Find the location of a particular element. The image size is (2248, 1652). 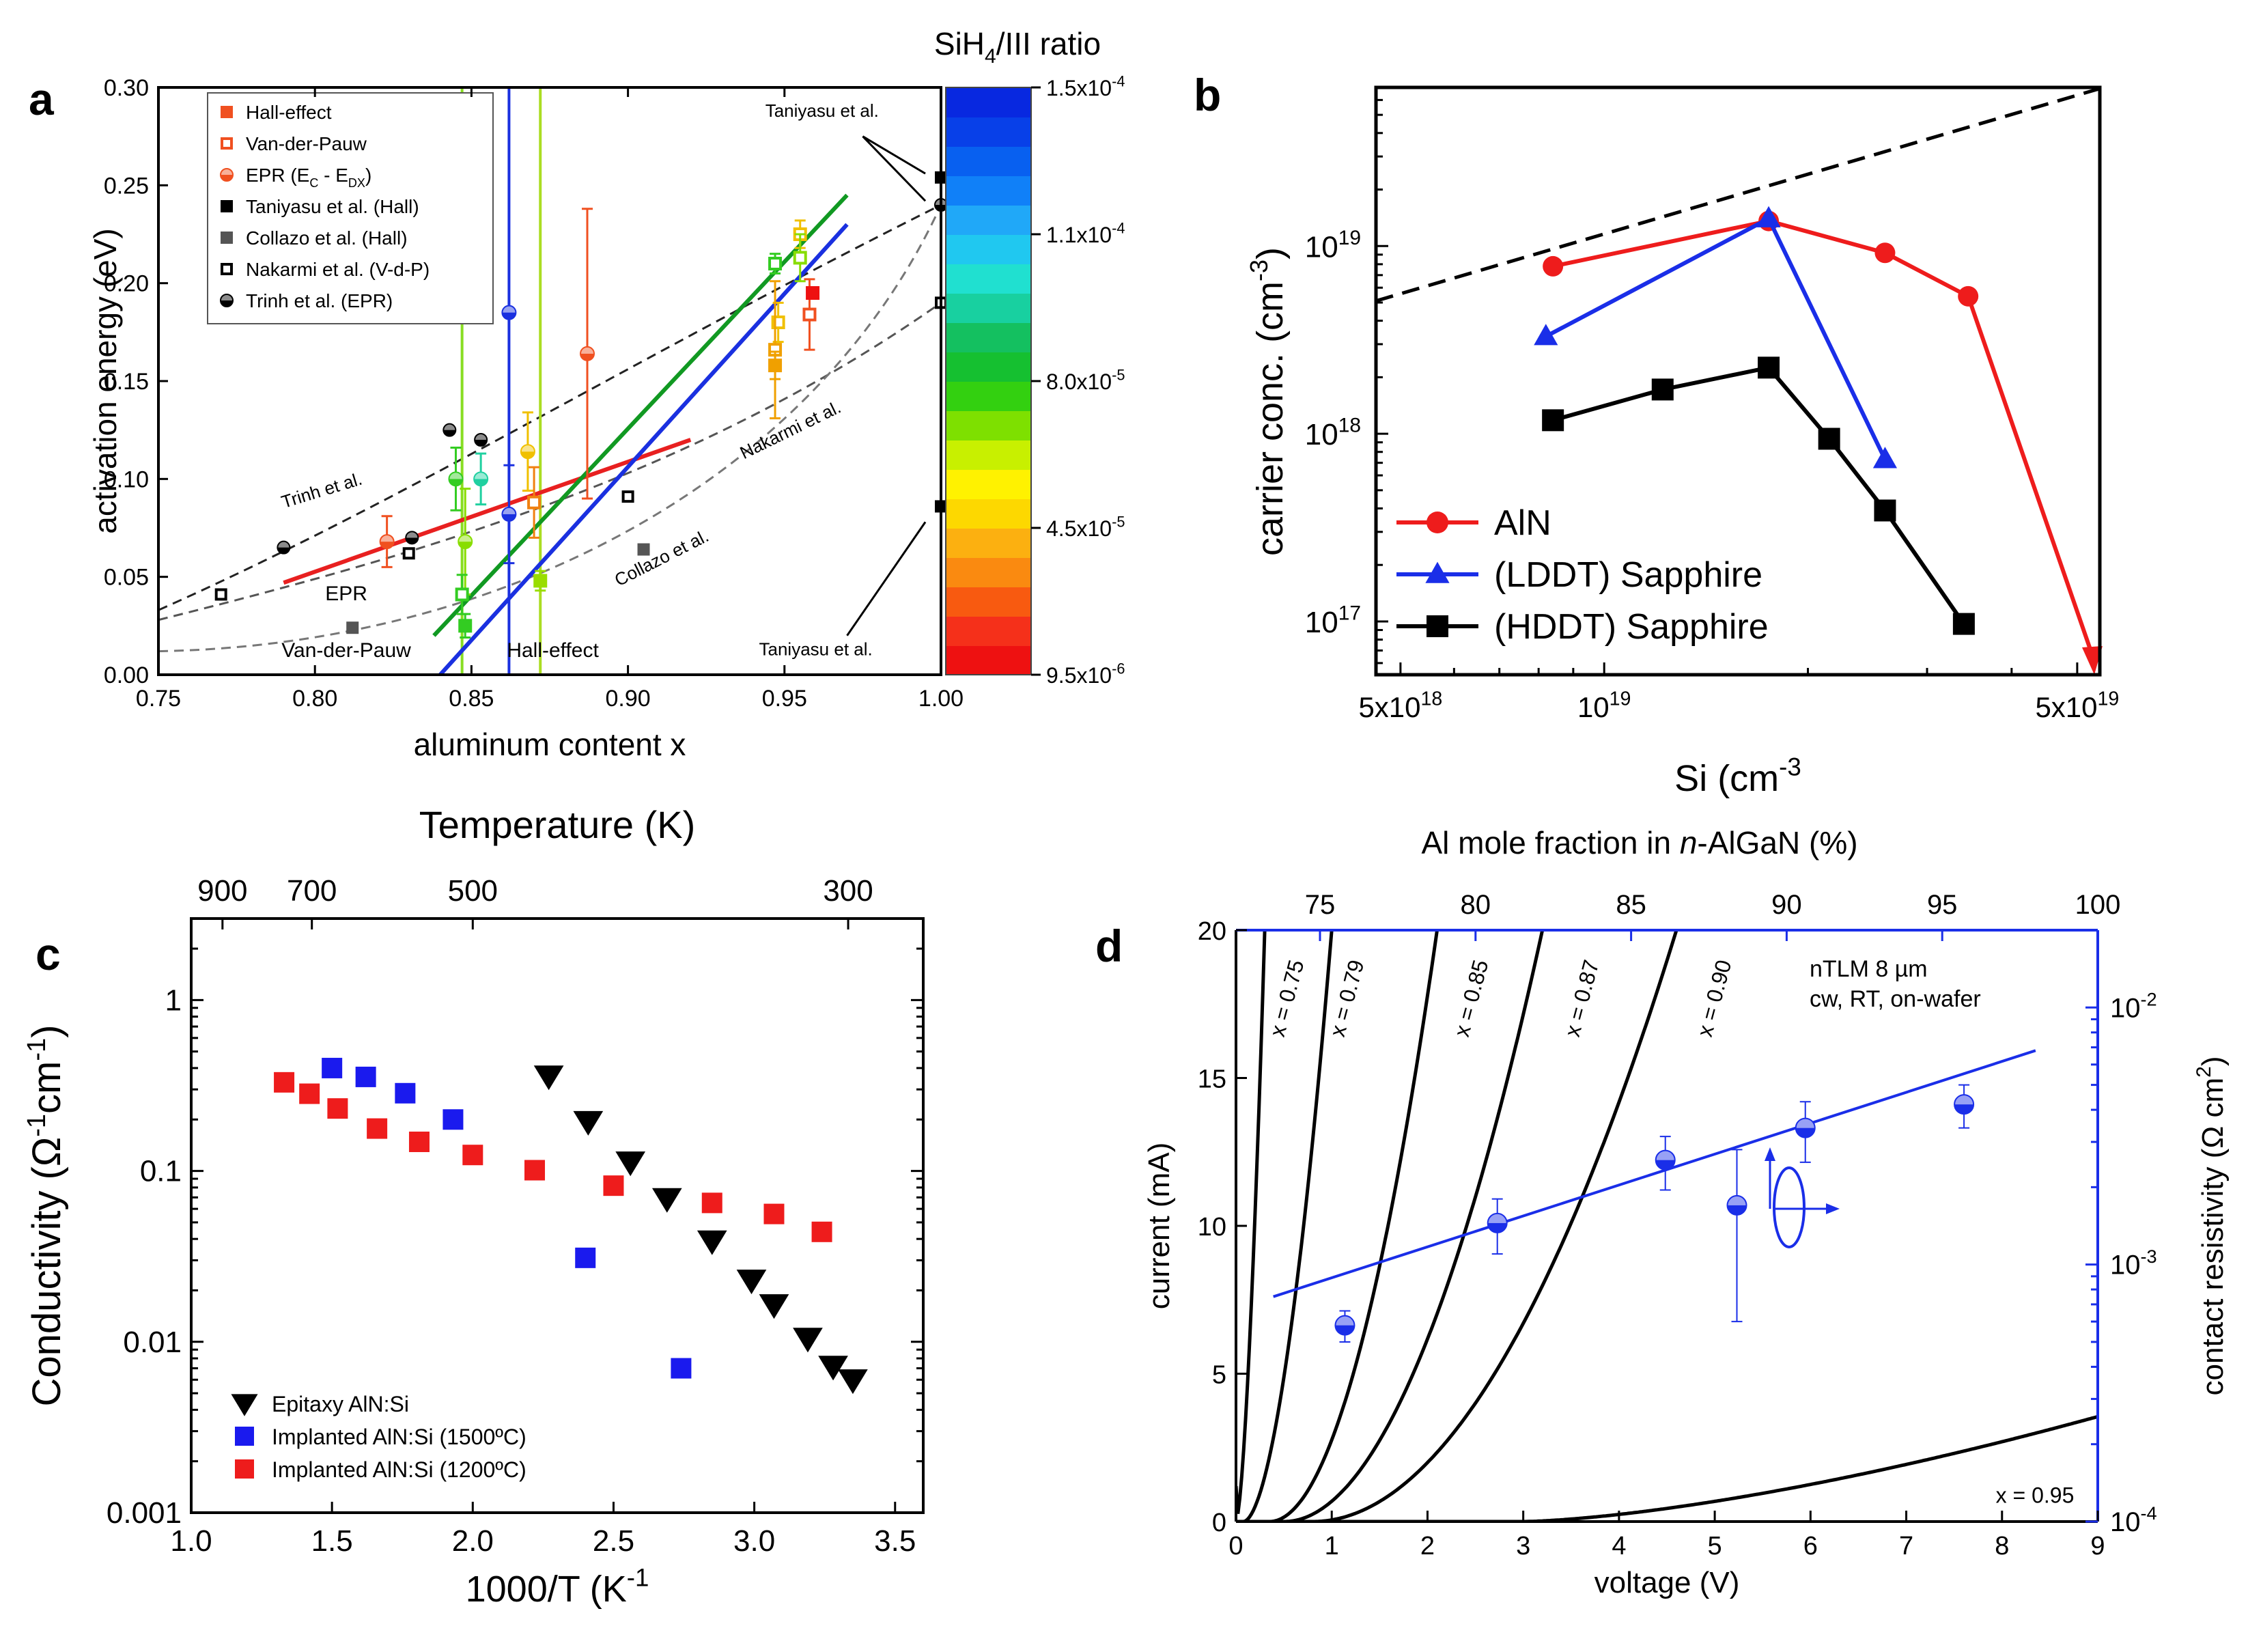

x-tick-label-c-5: 3.5 is located at coordinates (895, 1541).